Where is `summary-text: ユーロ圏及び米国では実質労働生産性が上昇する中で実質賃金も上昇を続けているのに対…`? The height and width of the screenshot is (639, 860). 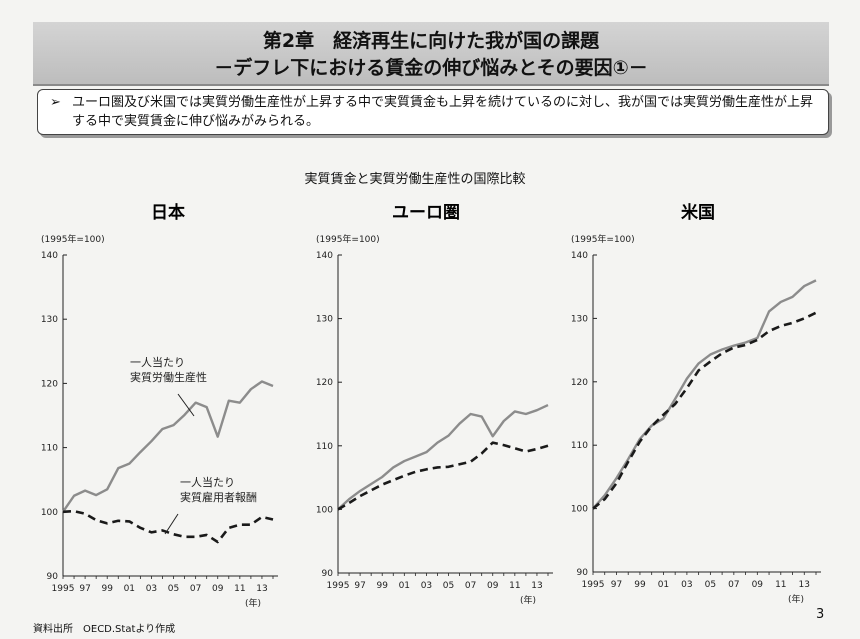 summary-text: ユーロ圏及び米国では実質労働生産性が上昇する中で実質賃金も上昇を続けているのに対… is located at coordinates (443, 112).